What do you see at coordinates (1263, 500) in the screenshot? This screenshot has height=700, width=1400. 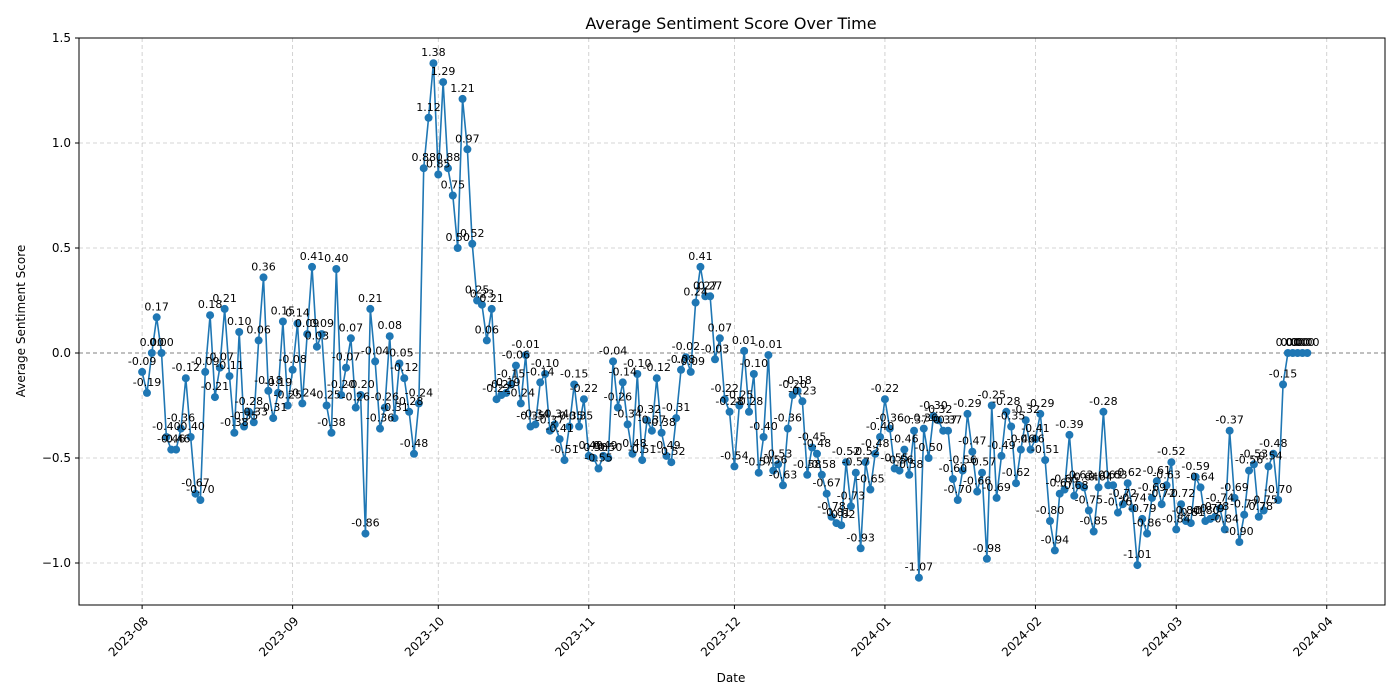 I see `data-label: -0.75` at bounding box center [1263, 500].